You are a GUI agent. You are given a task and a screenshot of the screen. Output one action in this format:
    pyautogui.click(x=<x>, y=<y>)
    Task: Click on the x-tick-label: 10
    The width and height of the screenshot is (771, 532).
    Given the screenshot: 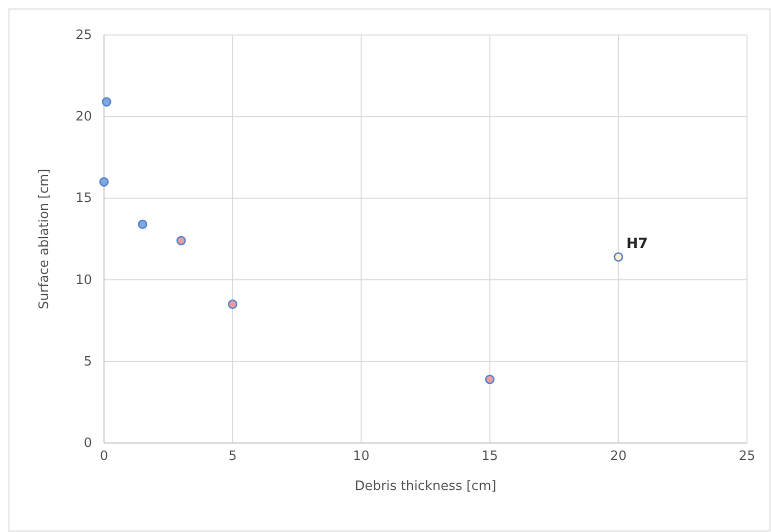 What is the action you would take?
    pyautogui.click(x=361, y=456)
    